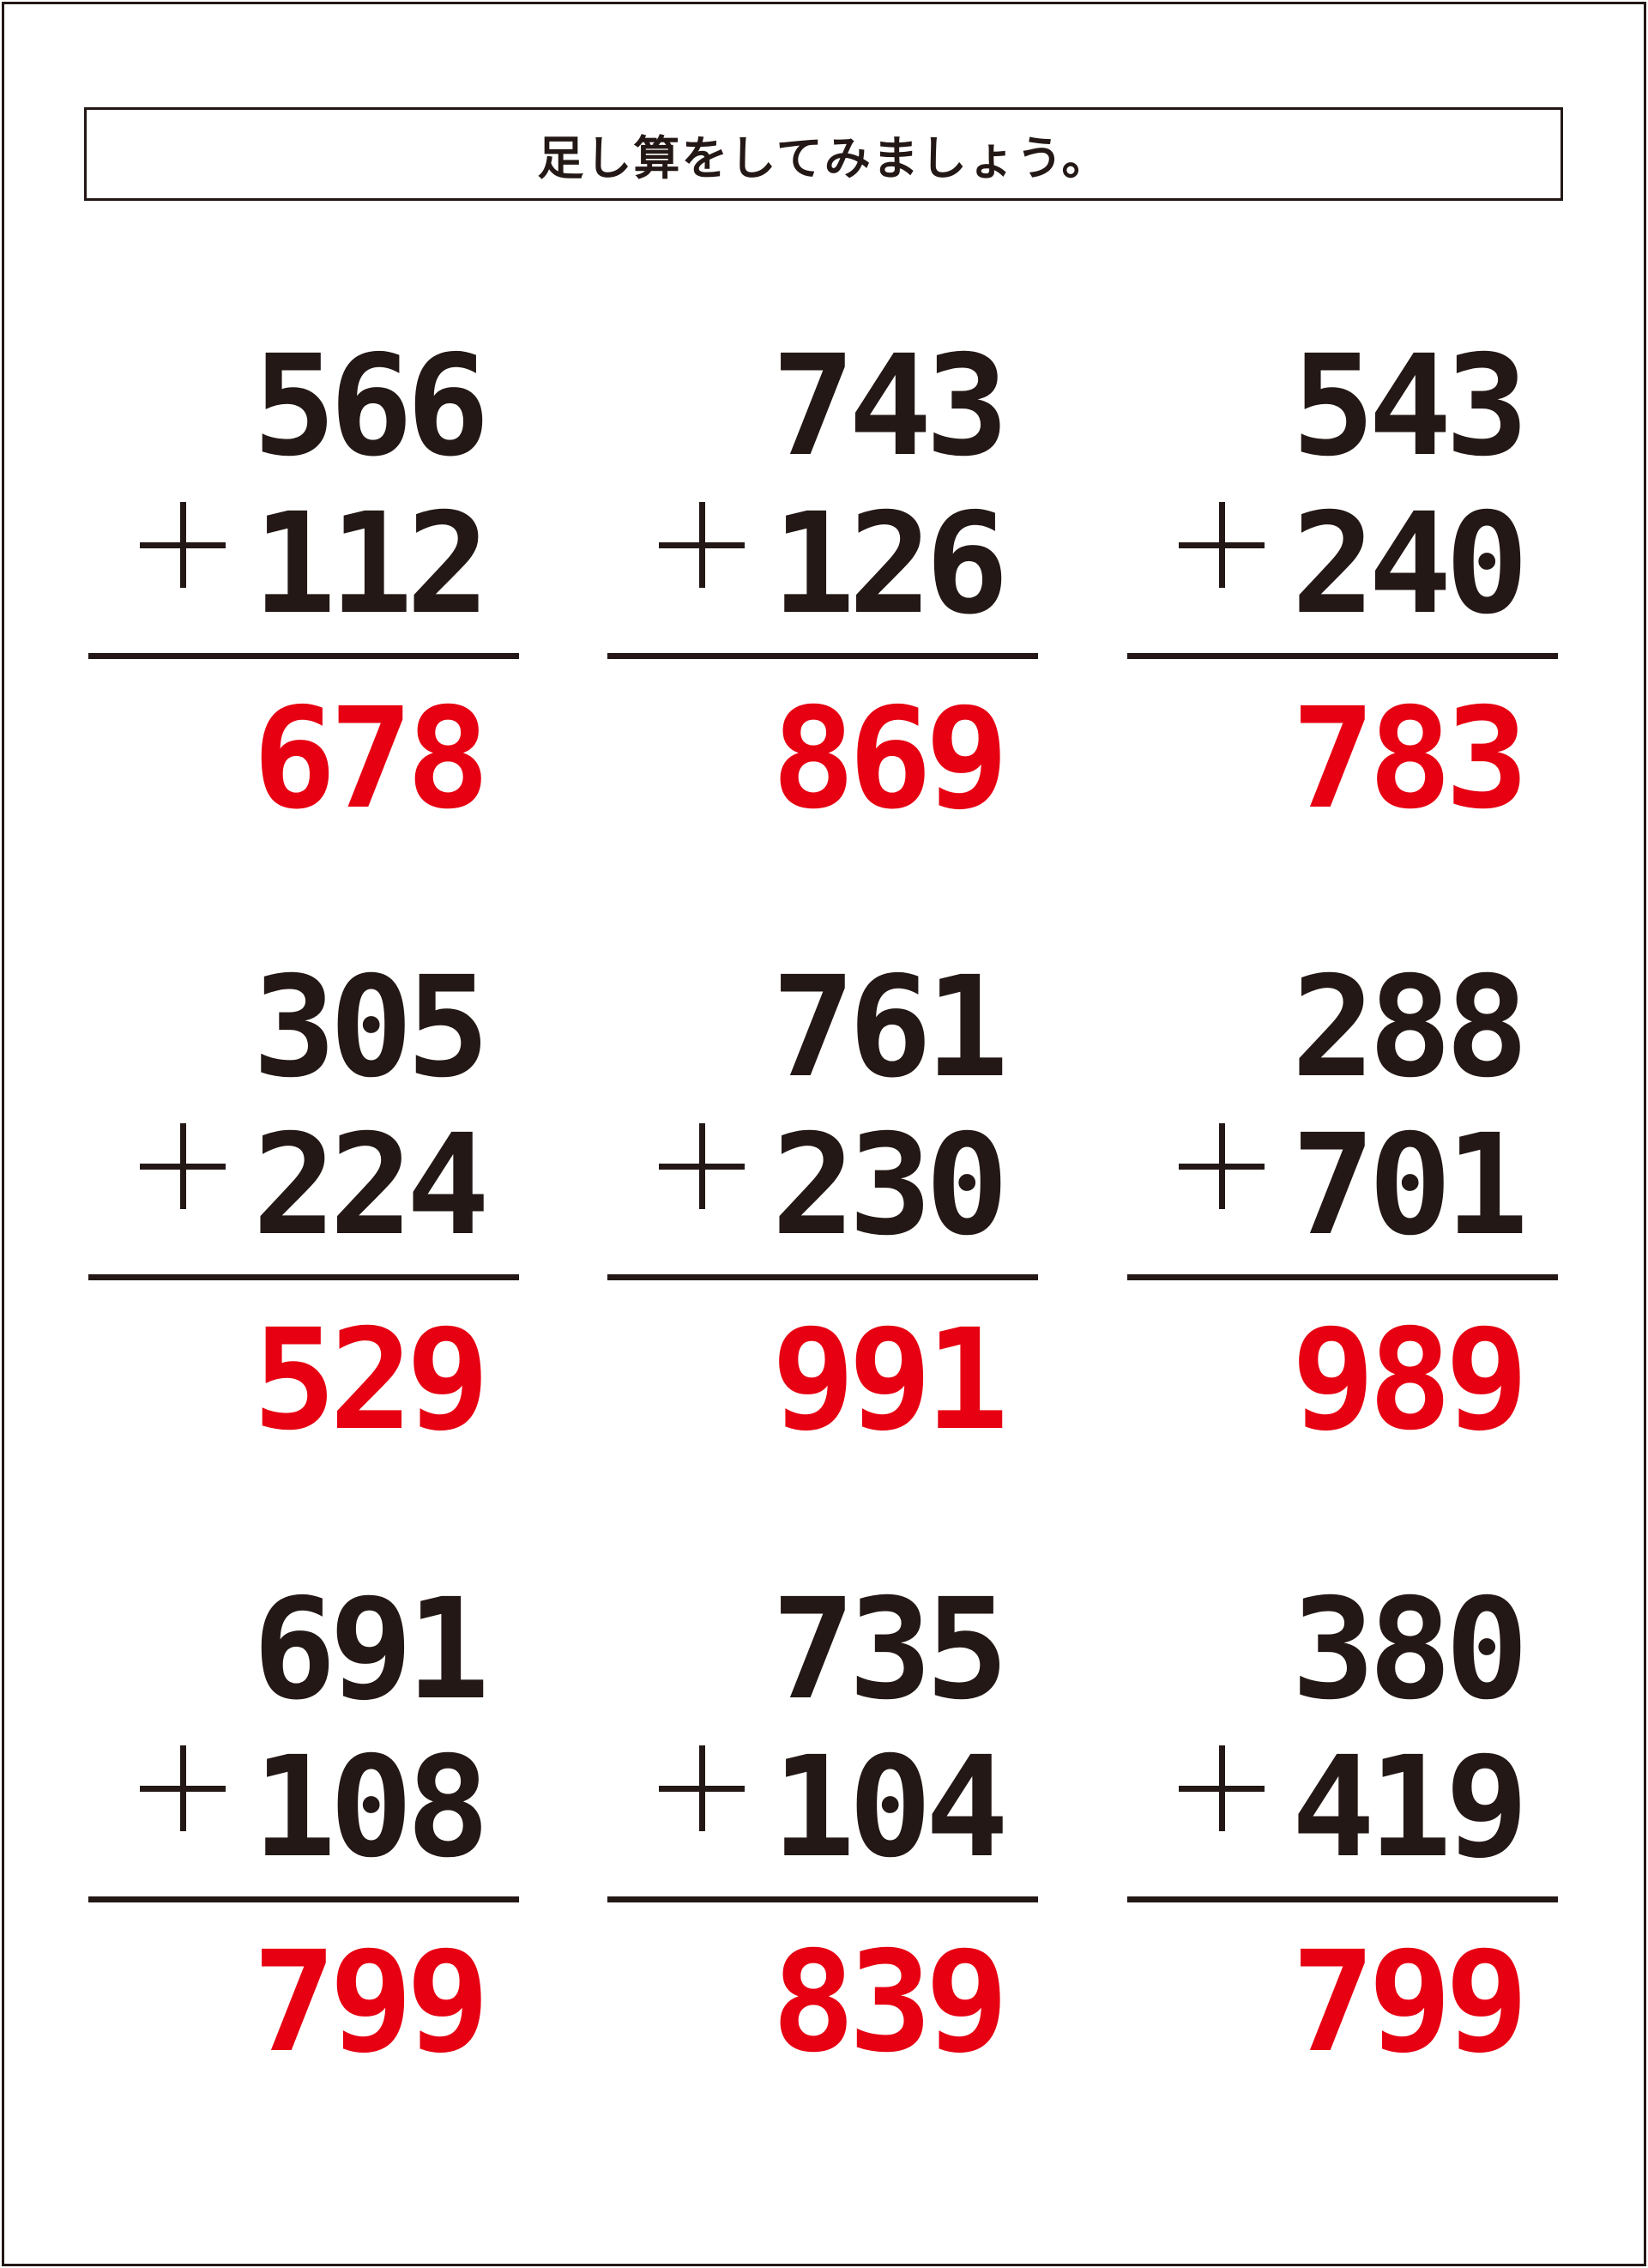 Image resolution: width=1648 pixels, height=2268 pixels. Describe the element at coordinates (371, 1380) in the screenshot. I see `answer: 529` at that location.